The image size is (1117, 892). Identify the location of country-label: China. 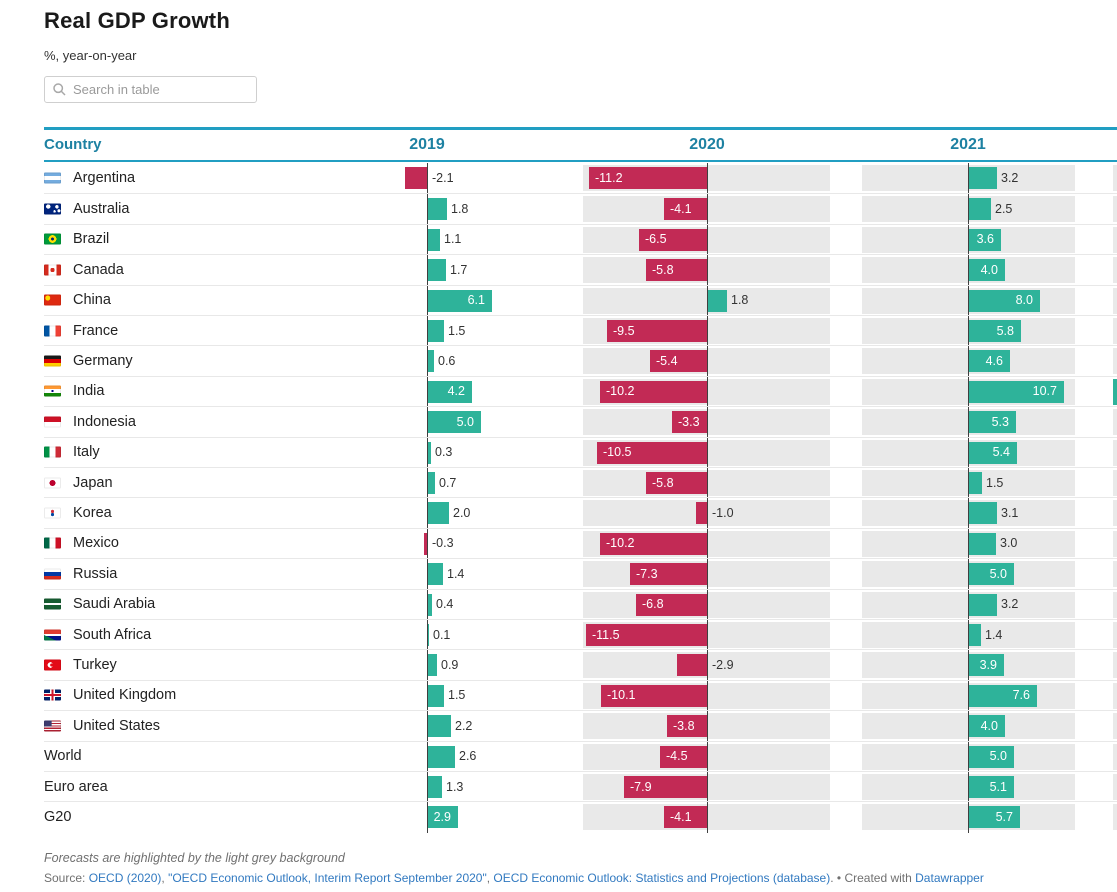
(92, 300).